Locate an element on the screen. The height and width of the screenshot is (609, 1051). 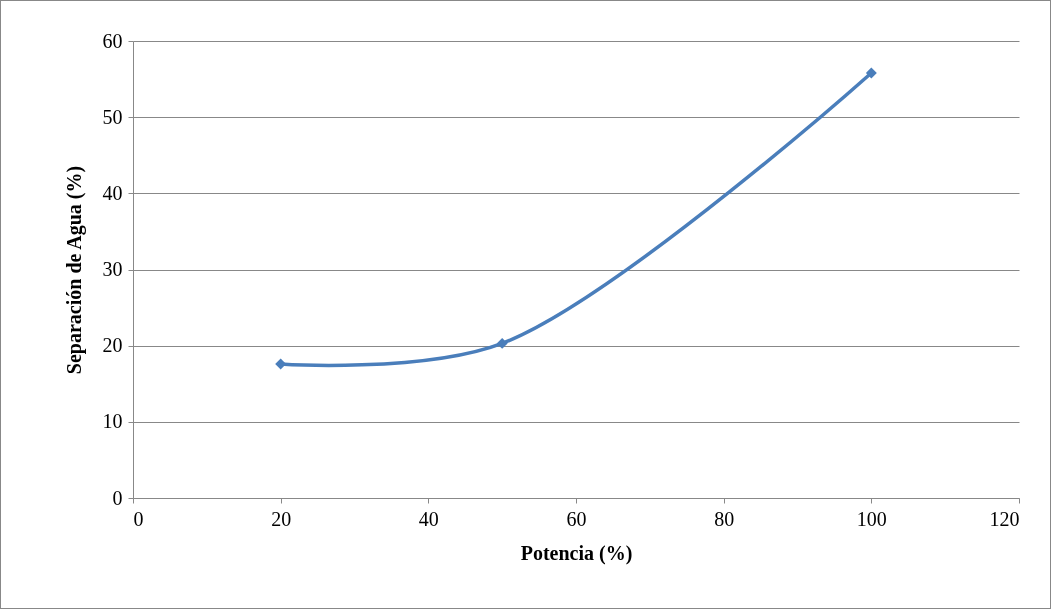
y-tick-label: 20 is located at coordinates (112, 345).